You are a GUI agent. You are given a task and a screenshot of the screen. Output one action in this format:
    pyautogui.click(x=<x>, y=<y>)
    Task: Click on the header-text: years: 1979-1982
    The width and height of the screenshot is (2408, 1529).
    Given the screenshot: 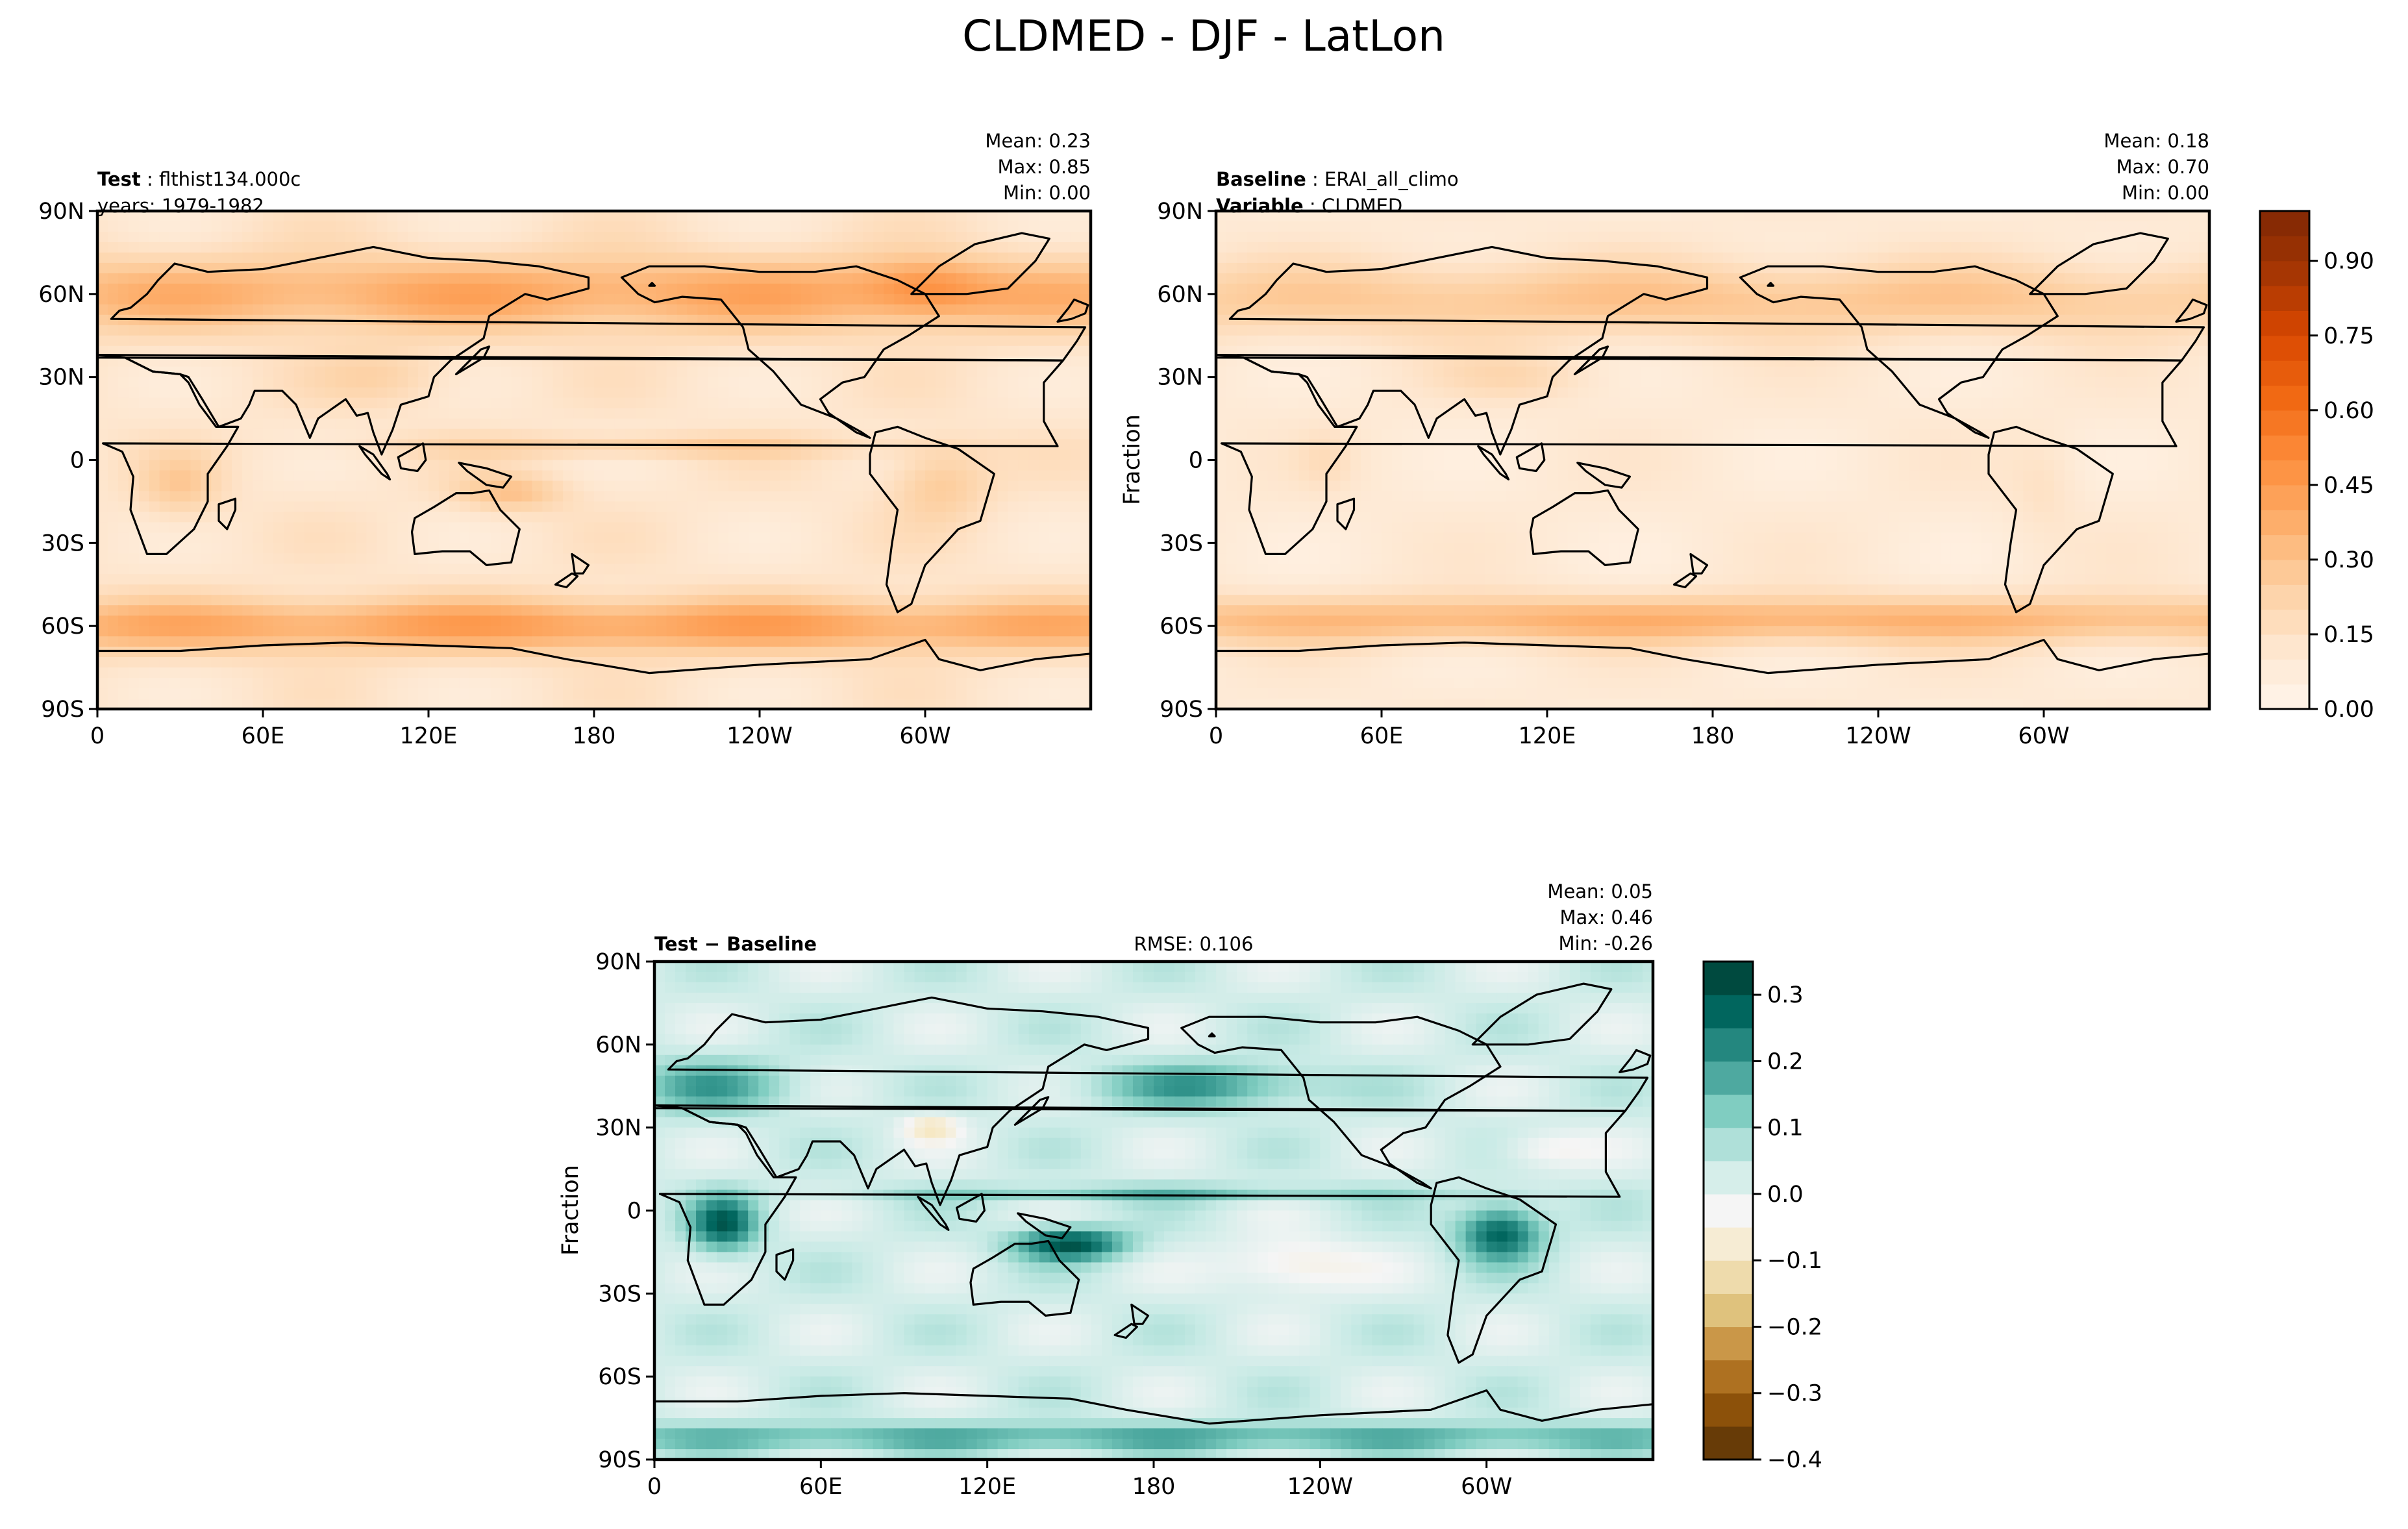 What is the action you would take?
    pyautogui.click(x=180, y=206)
    